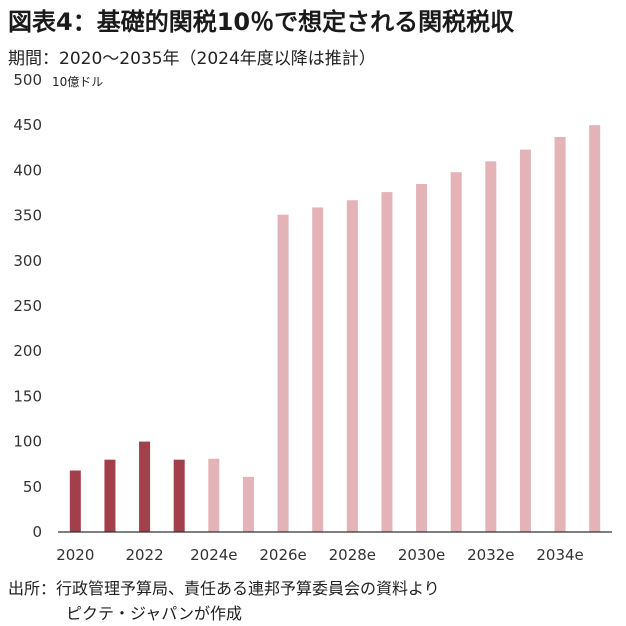 The image size is (626, 626). What do you see at coordinates (27, 216) in the screenshot?
I see `y-tick-label: 350` at bounding box center [27, 216].